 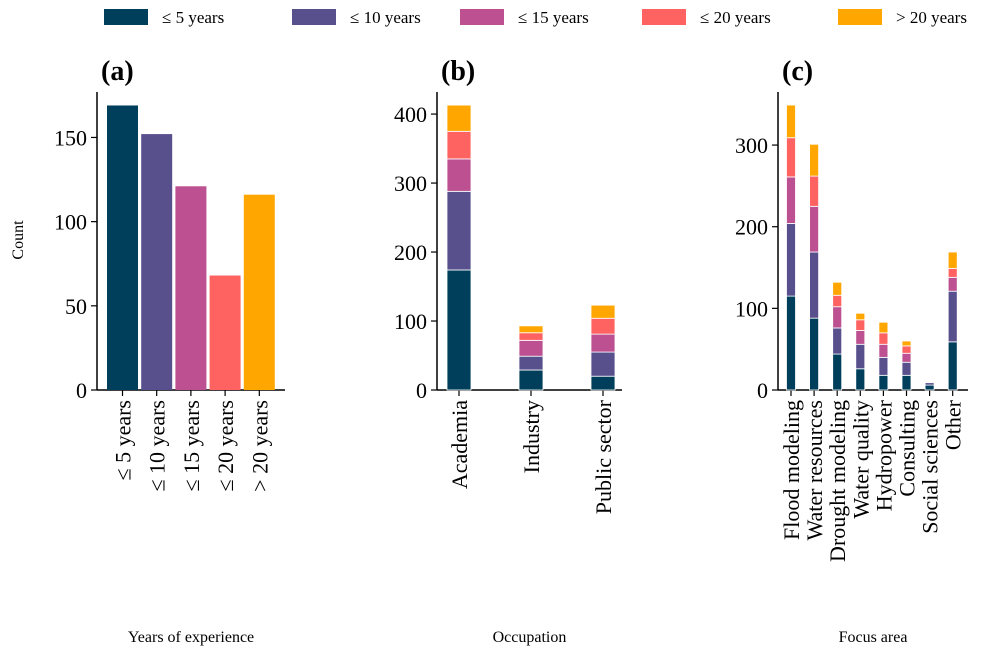 I want to click on x-tick-label: ≤ 5 years, so click(x=123, y=440).